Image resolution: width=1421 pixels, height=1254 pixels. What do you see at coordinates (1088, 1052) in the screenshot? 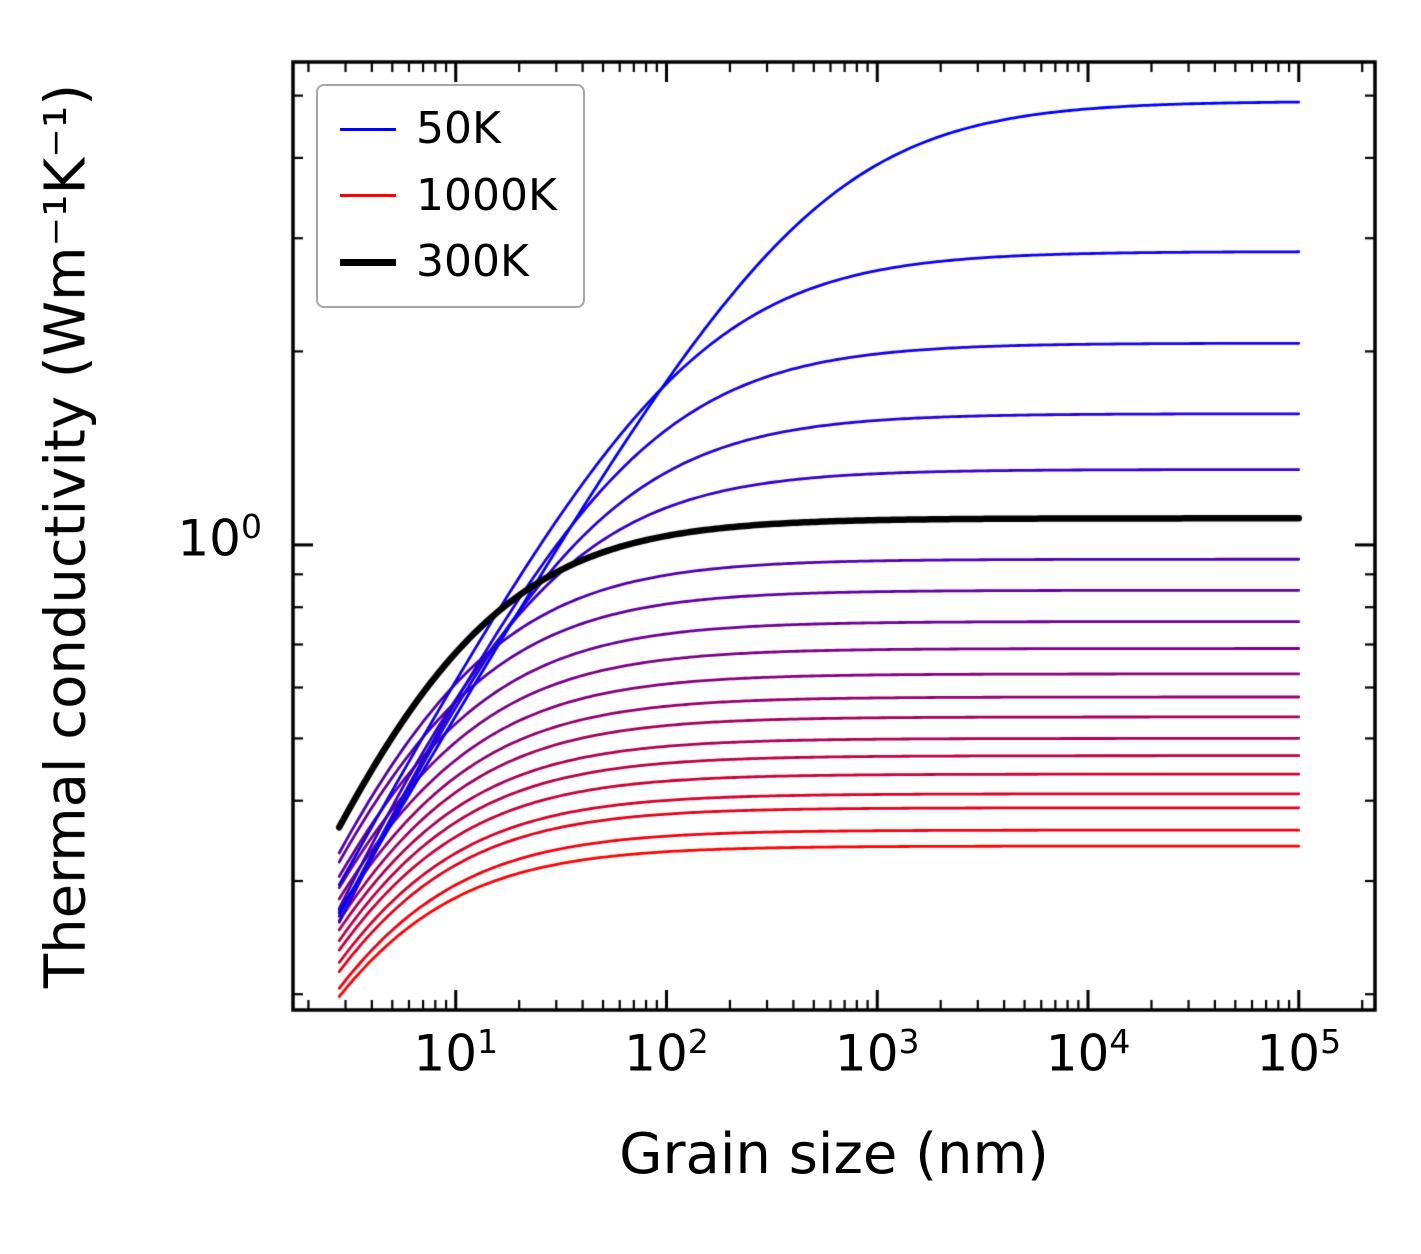
I see `x-tick-label: 104` at bounding box center [1088, 1052].